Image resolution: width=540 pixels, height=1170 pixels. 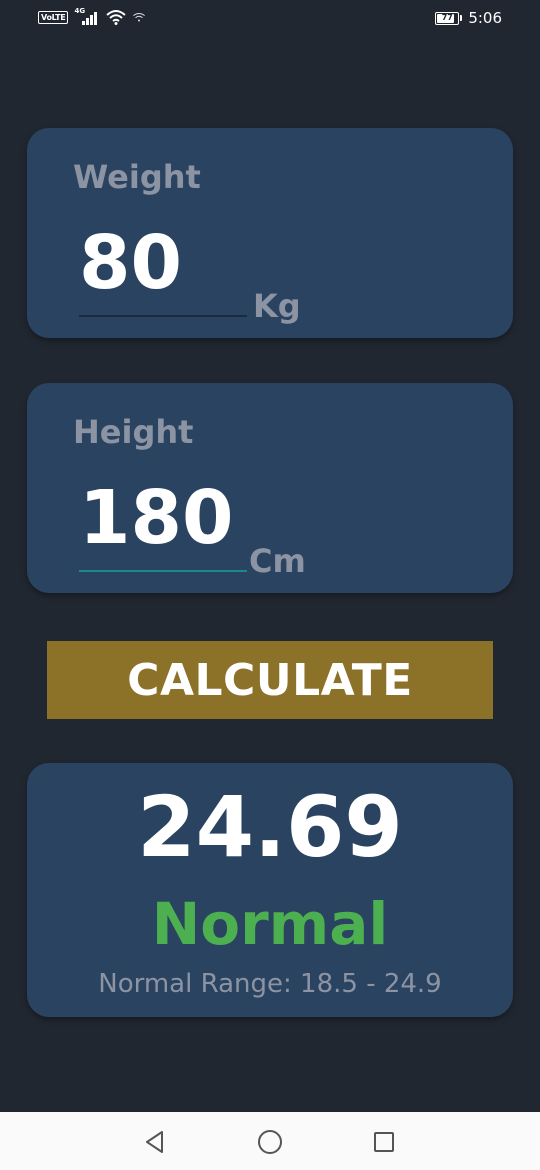 I want to click on bmi-category: Normal, so click(x=270, y=924).